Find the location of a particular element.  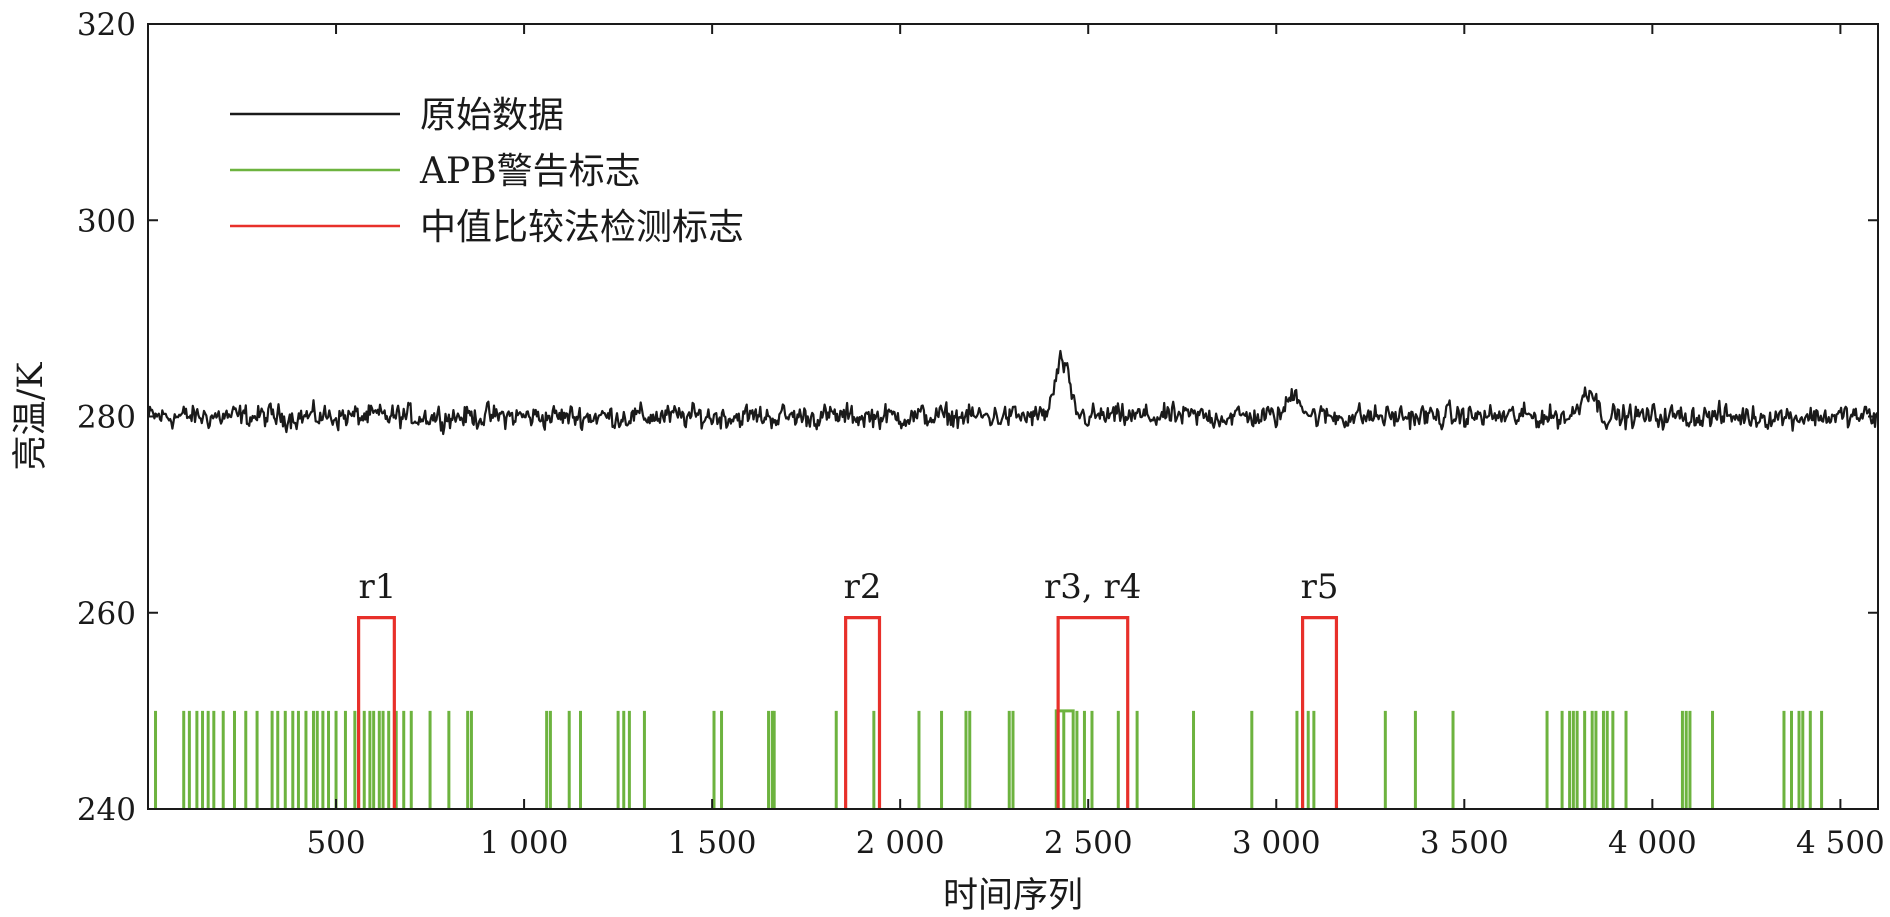

x-tick-label: 2 000 is located at coordinates (900, 843).